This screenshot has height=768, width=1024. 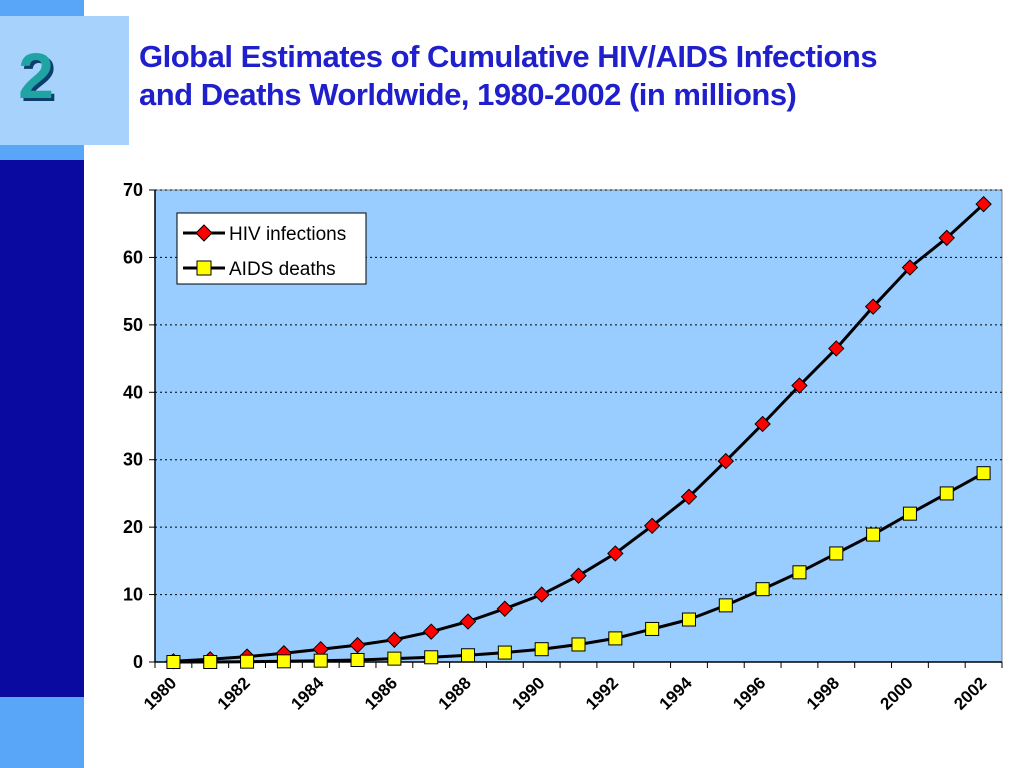 What do you see at coordinates (271, 248) in the screenshot?
I see `legend: HIV infections AIDS deaths` at bounding box center [271, 248].